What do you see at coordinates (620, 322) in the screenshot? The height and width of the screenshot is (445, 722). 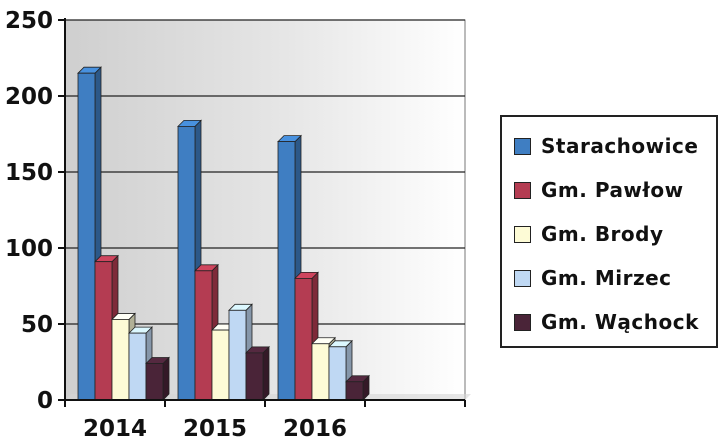 I see `legend-label: Gm. Wąchock` at bounding box center [620, 322].